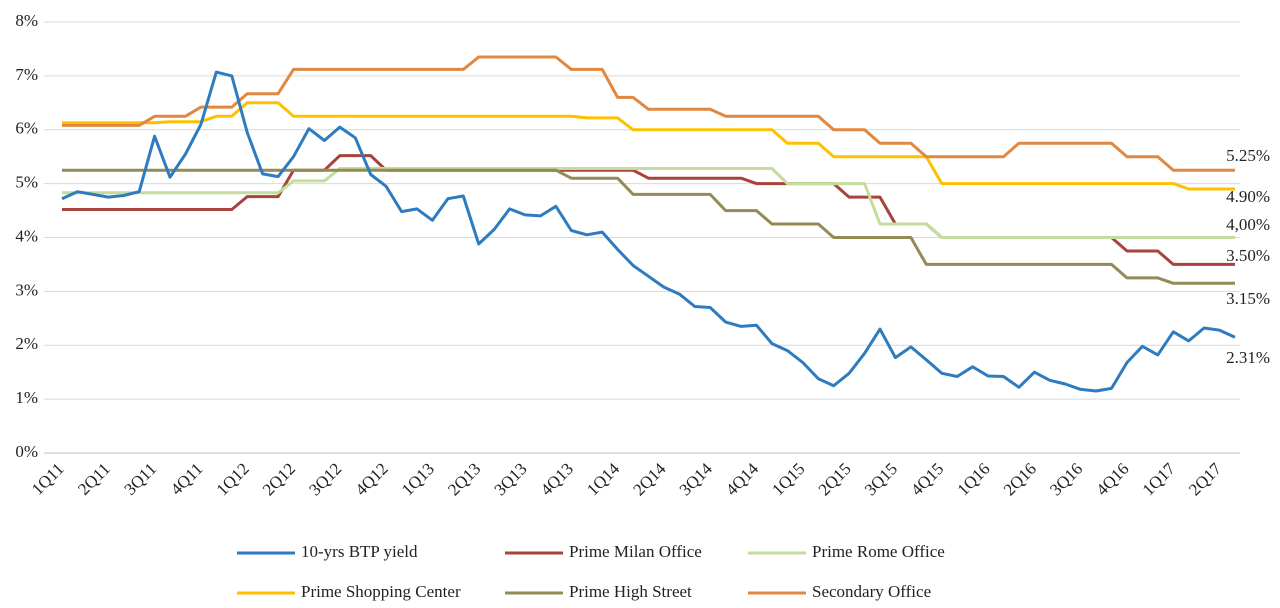 This screenshot has height=608, width=1280. What do you see at coordinates (26, 235) in the screenshot?
I see `y-tick-label: 4%` at bounding box center [26, 235].